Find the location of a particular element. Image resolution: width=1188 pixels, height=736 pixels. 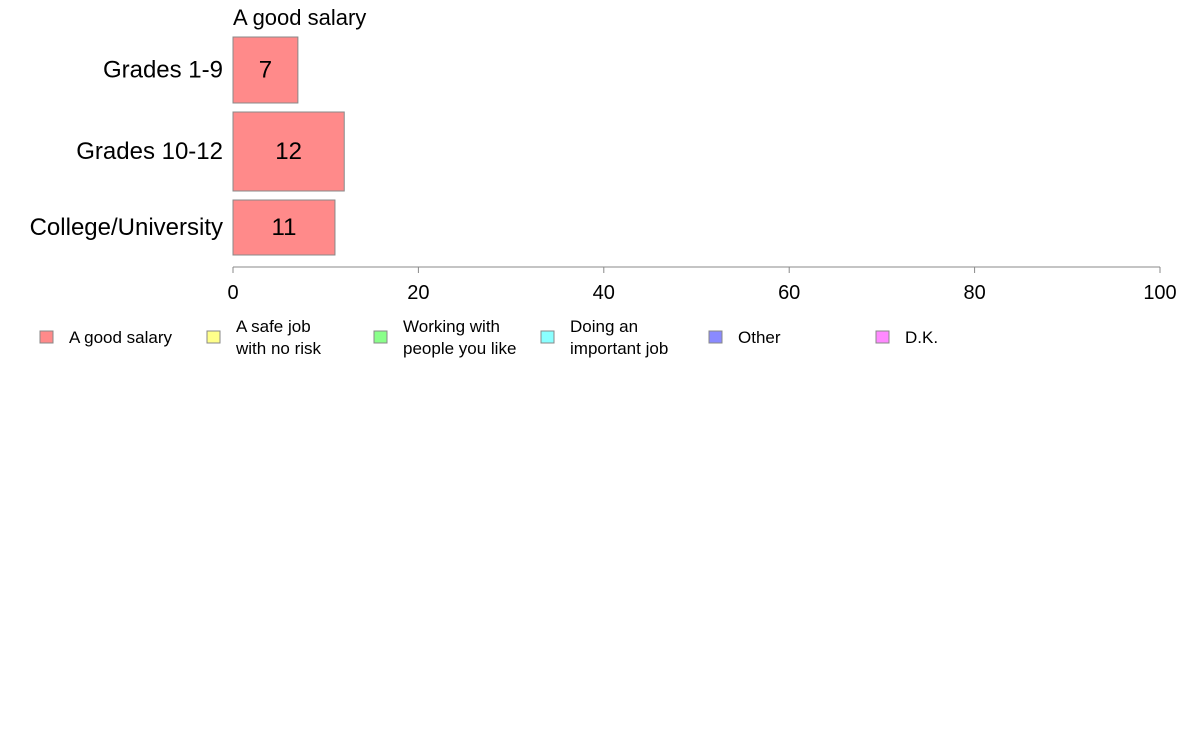

x-tick-label: 0 is located at coordinates (232, 293).